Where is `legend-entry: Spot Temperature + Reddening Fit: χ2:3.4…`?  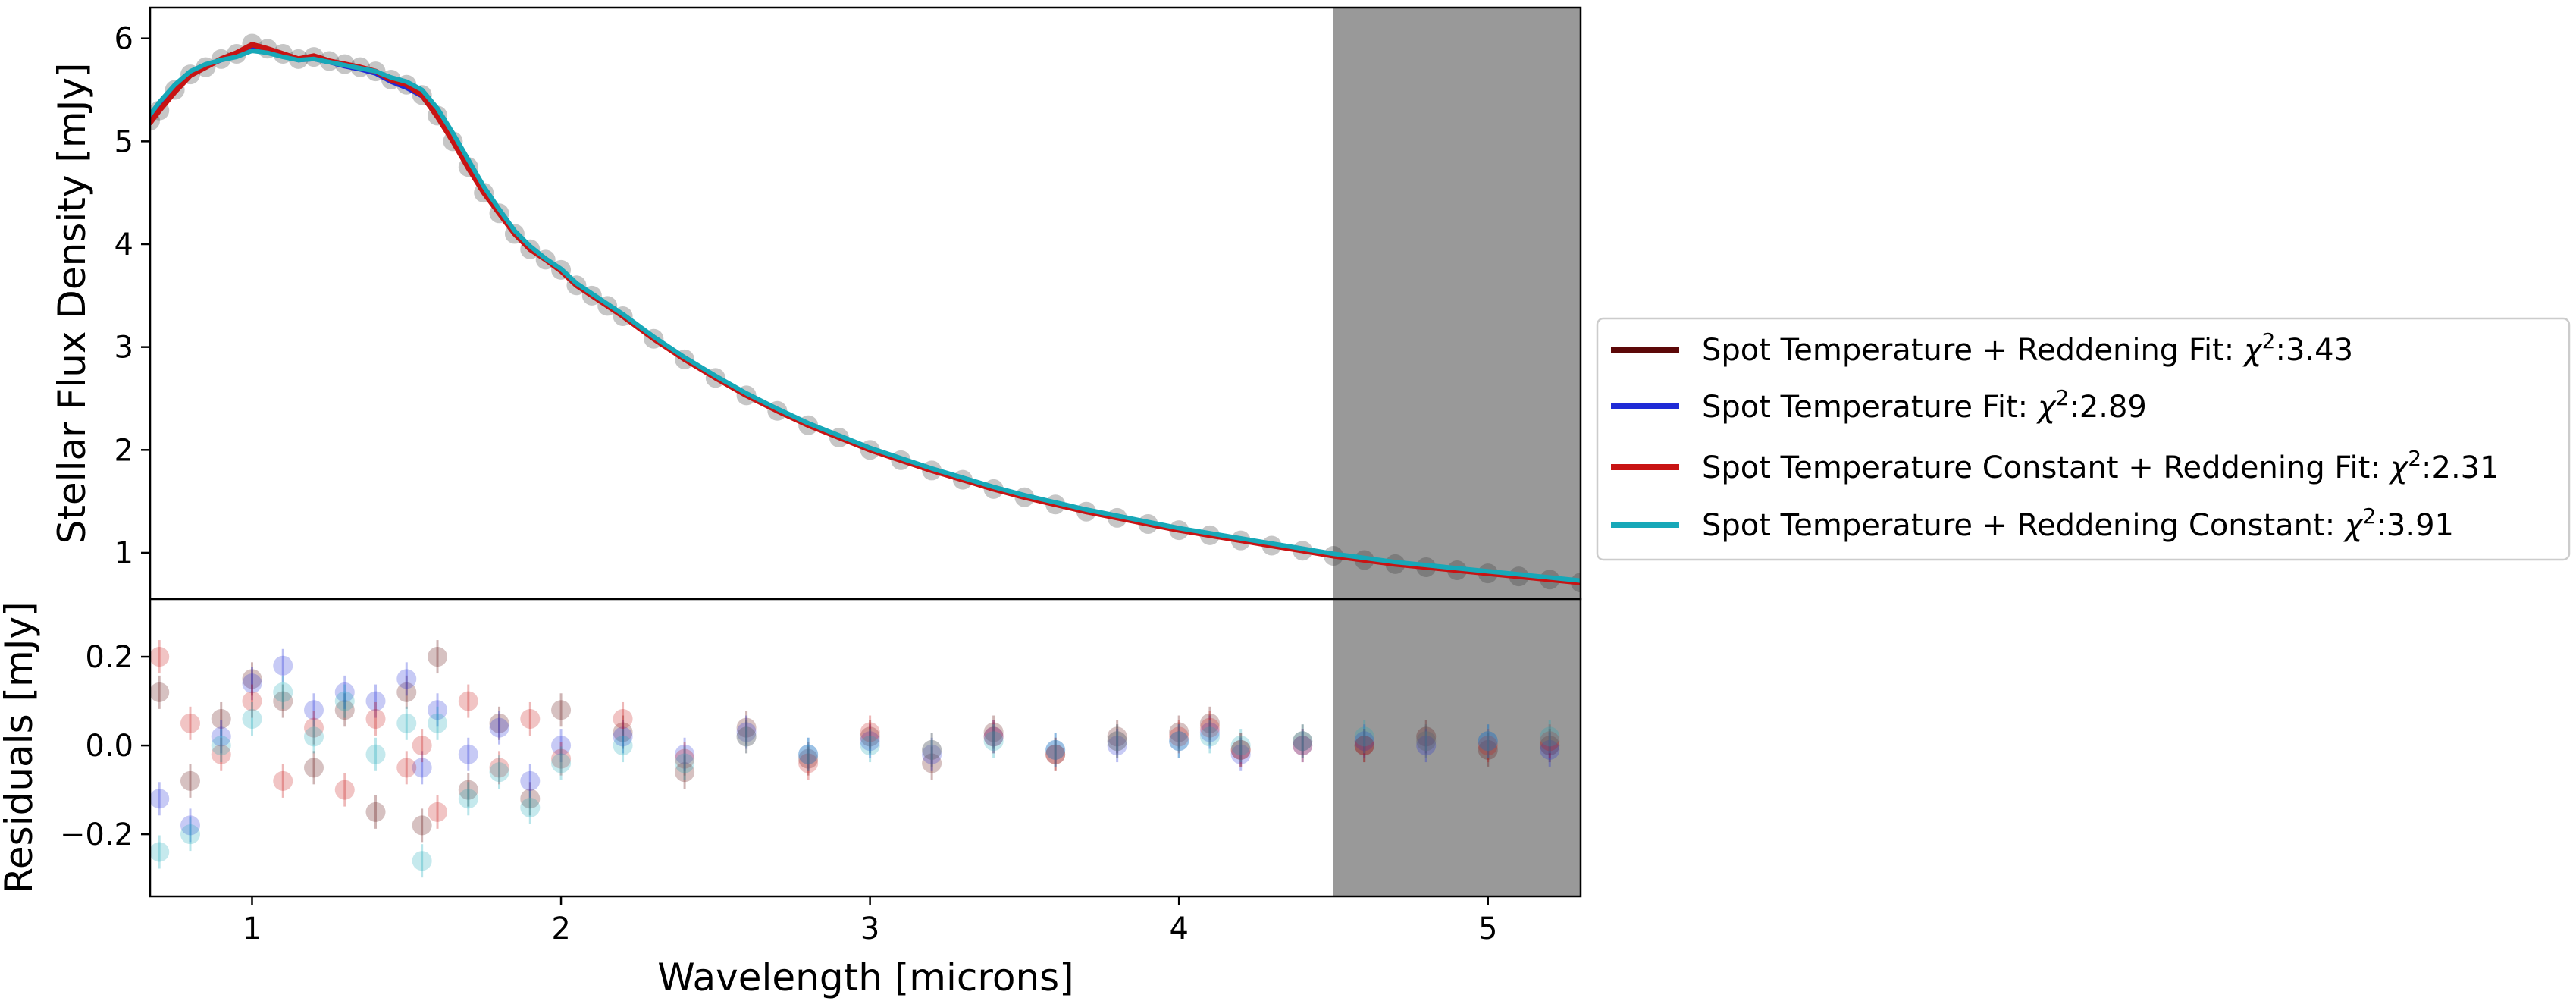
legend-entry: Spot Temperature + Reddening Fit: χ2:3.4… is located at coordinates (1982, 348).